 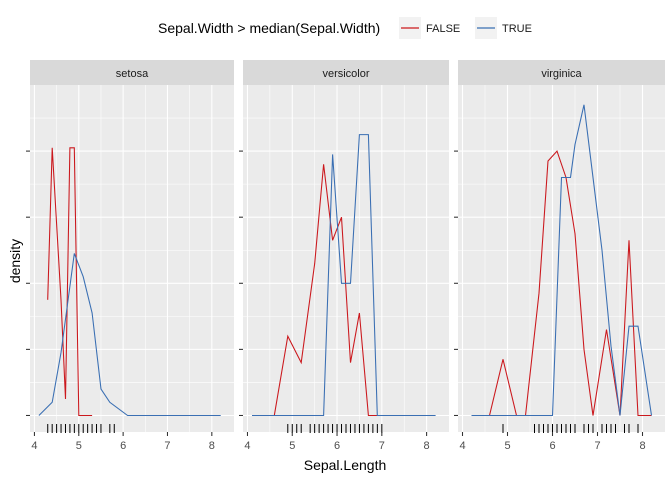 What do you see at coordinates (129, 335) in the screenshot?
I see `density-line-true` at bounding box center [129, 335].